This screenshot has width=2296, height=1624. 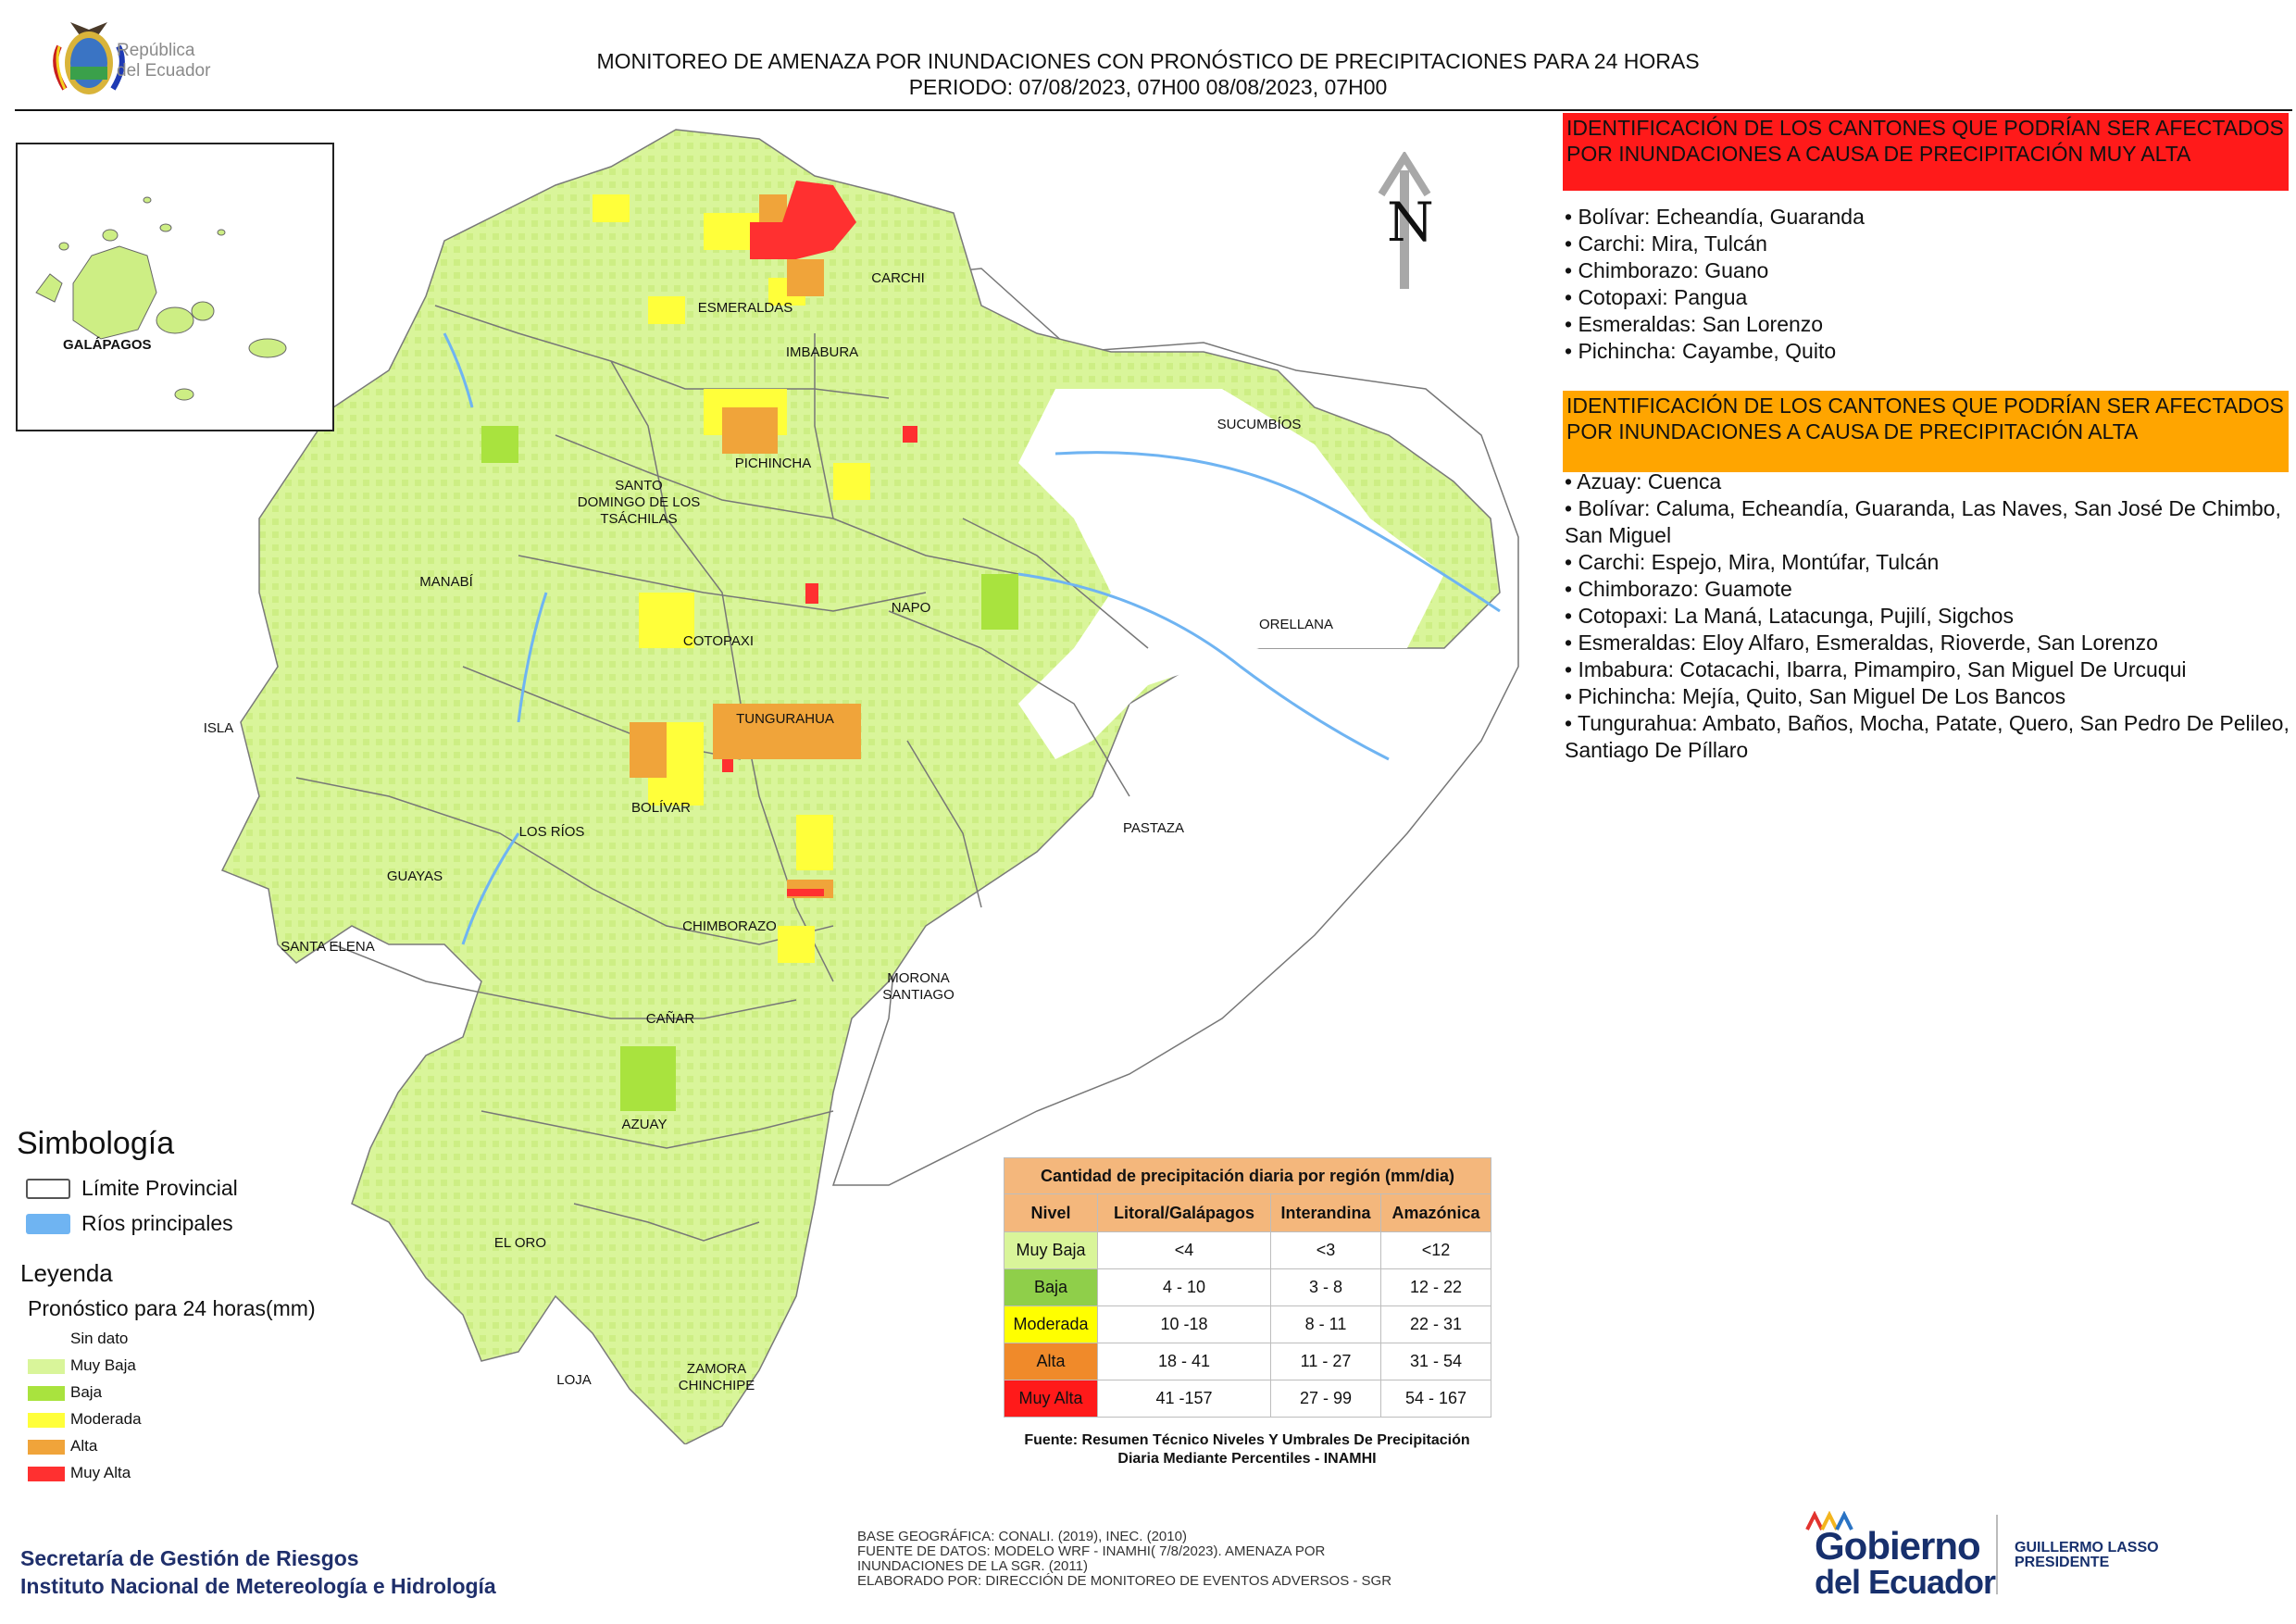 What do you see at coordinates (1997, 1554) in the screenshot?
I see `footer-divider` at bounding box center [1997, 1554].